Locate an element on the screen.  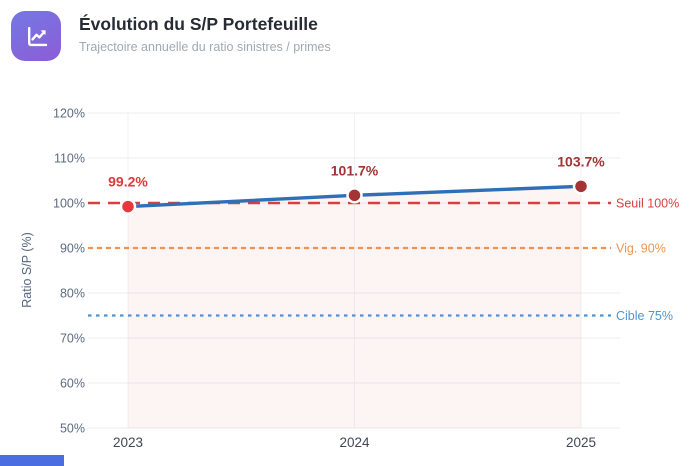
y-tick-label: 70% is located at coordinates (72, 339).